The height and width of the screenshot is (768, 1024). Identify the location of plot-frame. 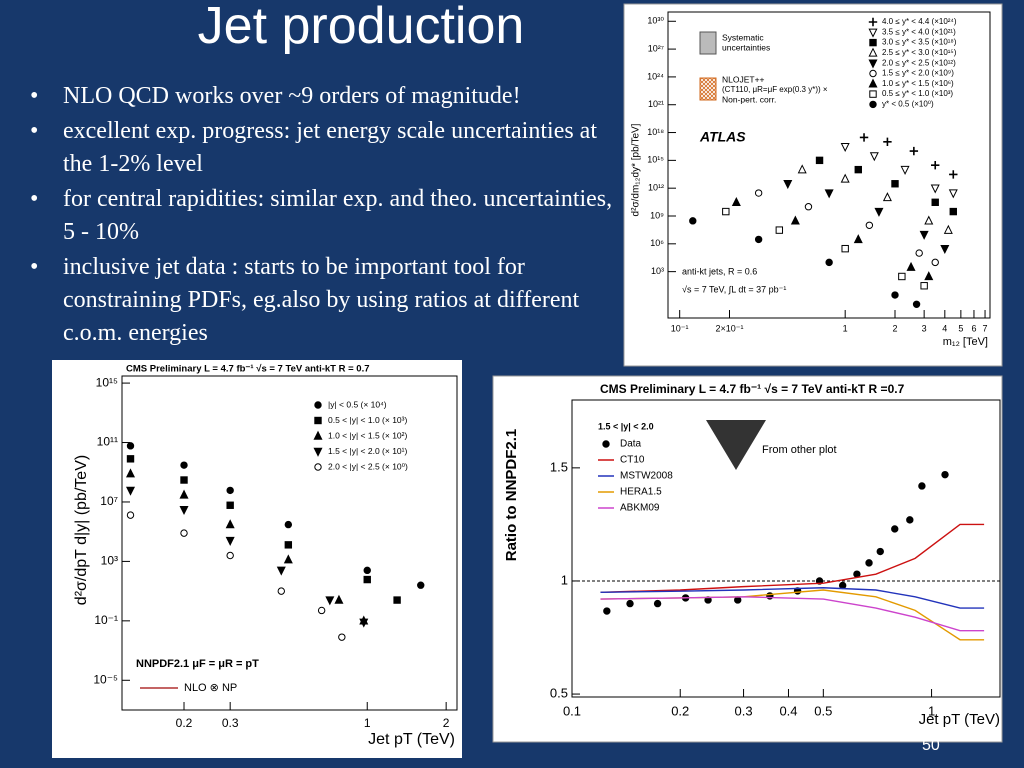
(289, 543).